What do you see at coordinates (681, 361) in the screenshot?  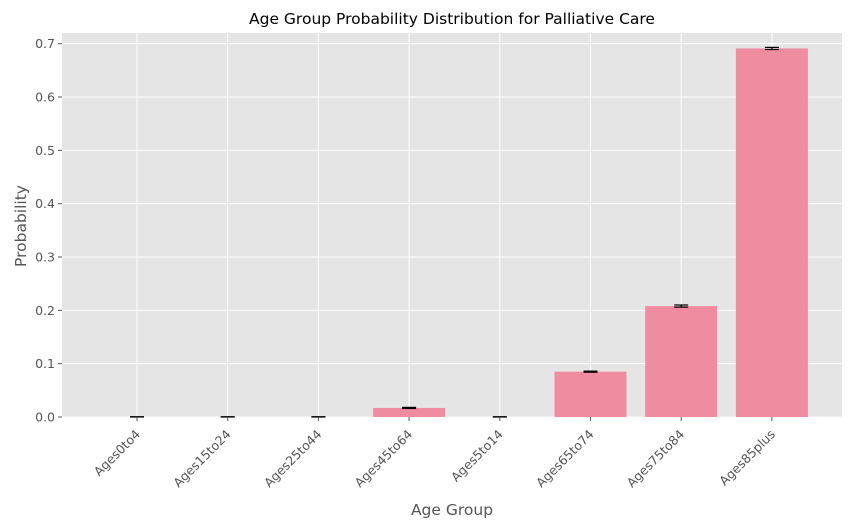 I see `bar-ages75to84` at bounding box center [681, 361].